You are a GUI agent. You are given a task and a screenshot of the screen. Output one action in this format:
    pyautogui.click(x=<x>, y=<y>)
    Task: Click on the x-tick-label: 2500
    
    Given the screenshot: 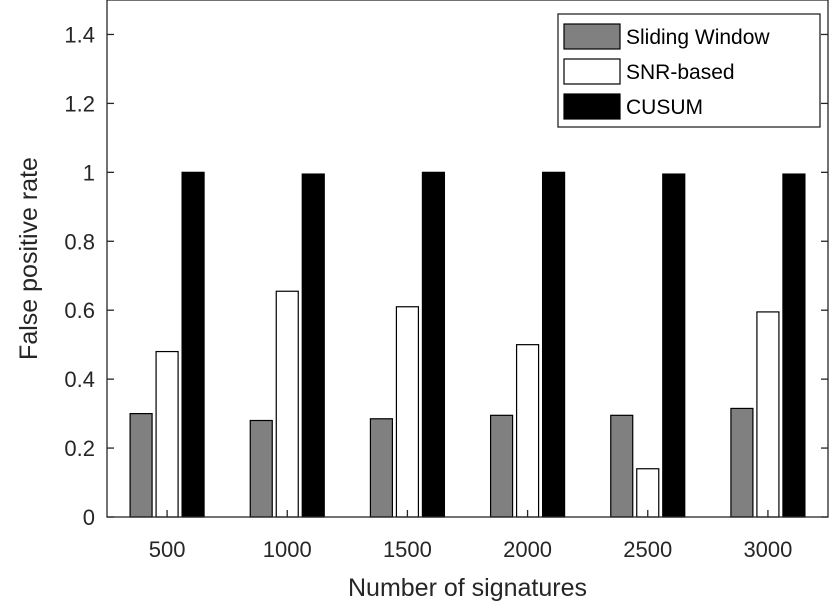 What is the action you would take?
    pyautogui.click(x=647, y=549)
    